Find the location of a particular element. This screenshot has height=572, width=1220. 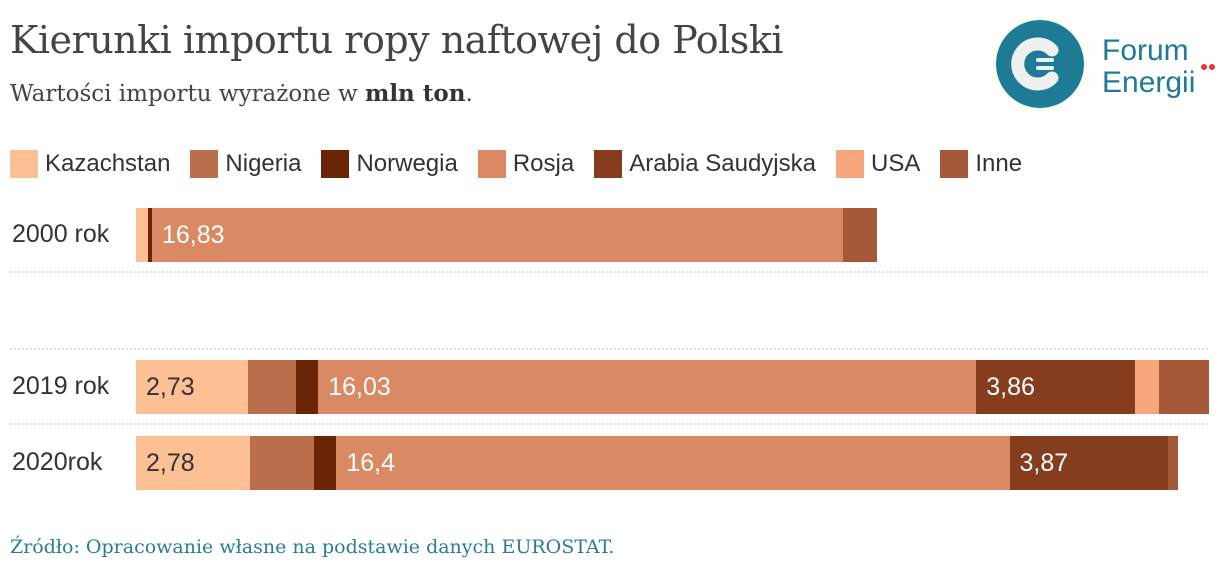

legend-label: Rosja is located at coordinates (543, 163).